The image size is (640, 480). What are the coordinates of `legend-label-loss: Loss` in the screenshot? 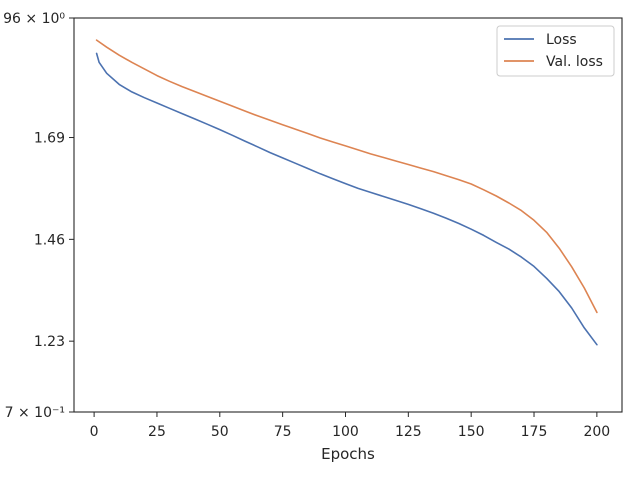 It's located at (561, 40).